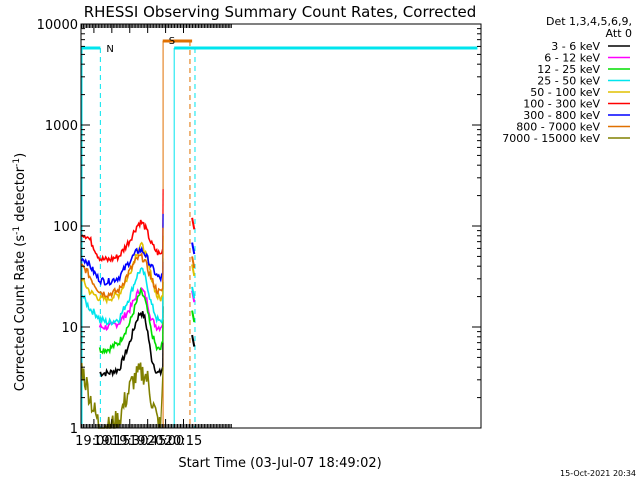 Image resolution: width=640 pixels, height=480 pixels. What do you see at coordinates (558, 127) in the screenshot?
I see `legend-label: 800 - 7000 keV` at bounding box center [558, 127].